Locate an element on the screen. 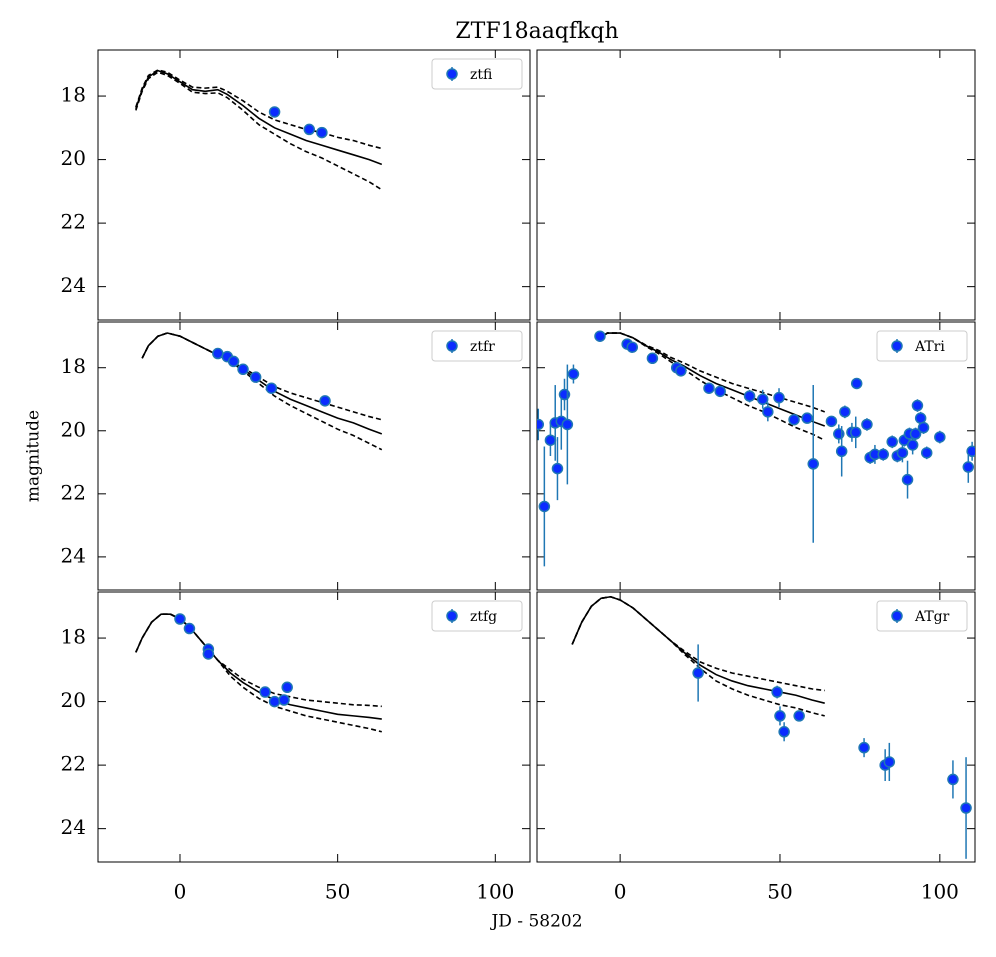 The height and width of the screenshot is (957, 996). panel: 0 50 100 ATgr is located at coordinates (756, 747).